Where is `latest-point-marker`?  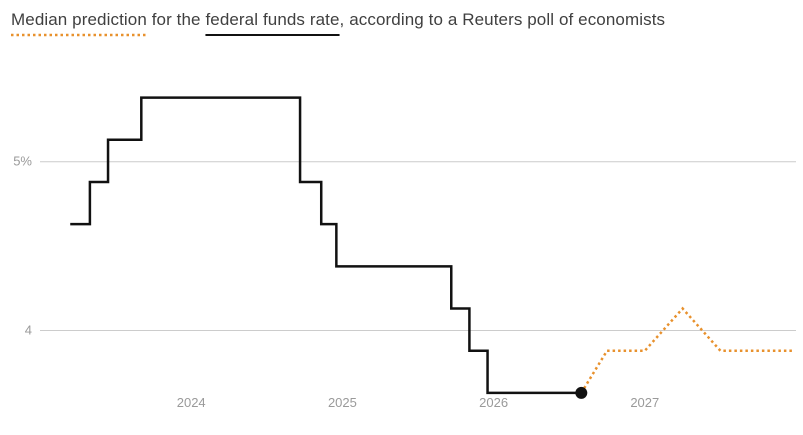
latest-point-marker is located at coordinates (581, 392).